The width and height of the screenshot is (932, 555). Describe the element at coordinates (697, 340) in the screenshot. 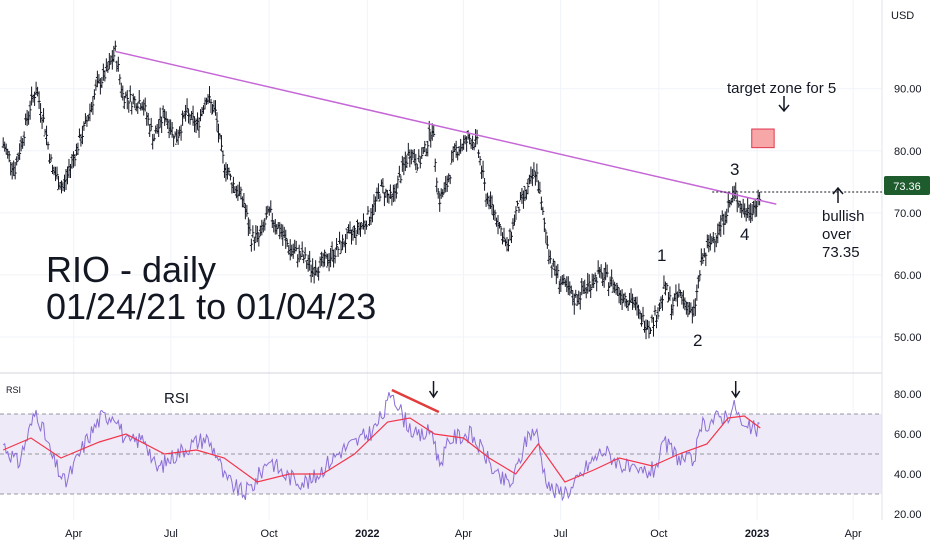

I see `wave-label-2: 2` at that location.